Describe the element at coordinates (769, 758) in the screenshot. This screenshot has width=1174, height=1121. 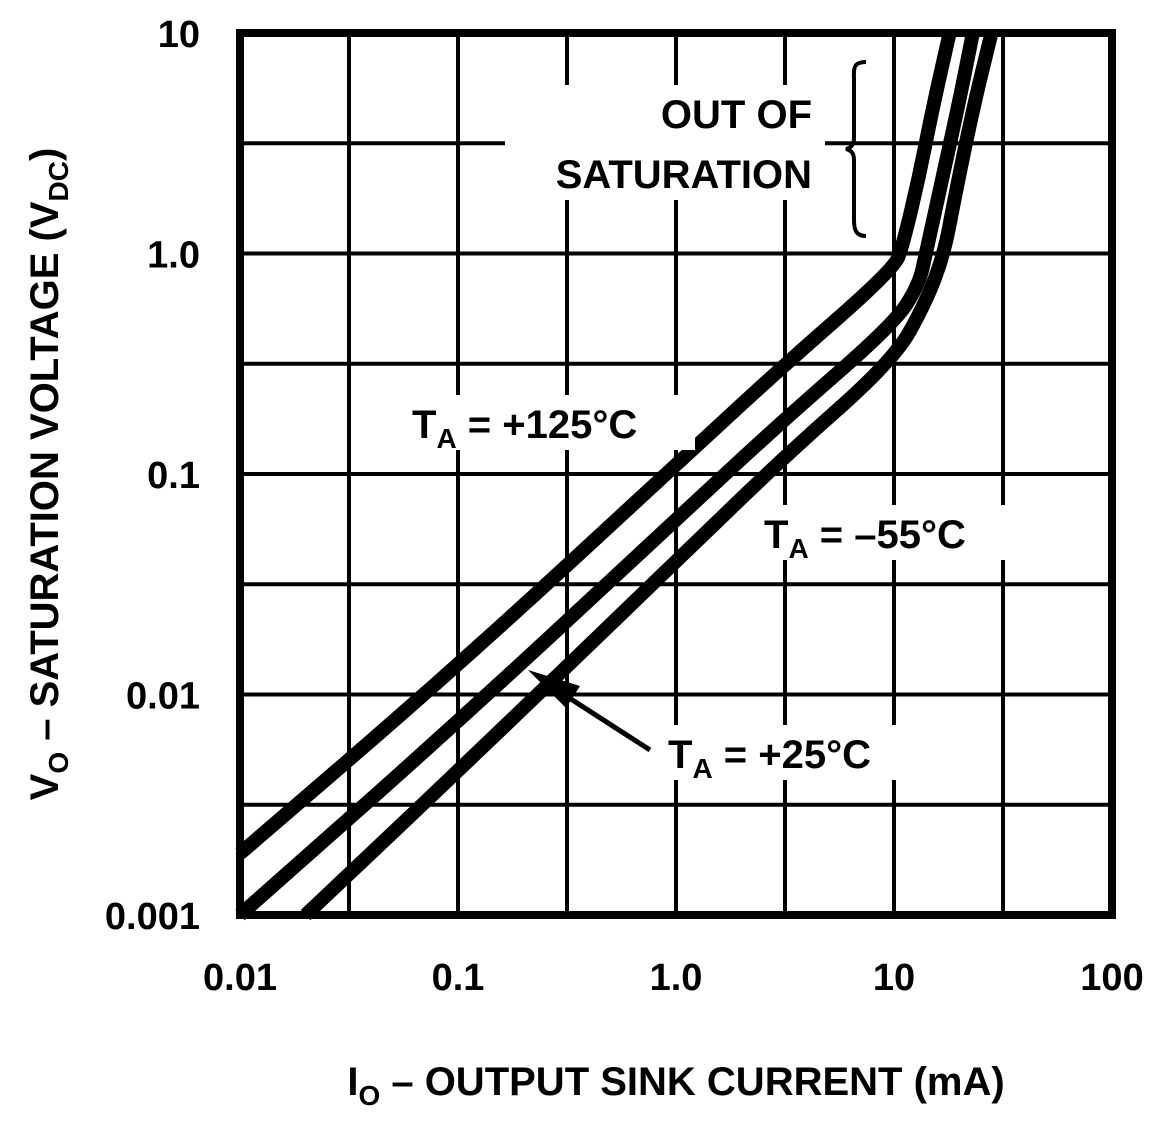
I see `label-ta-25: TA = +25°C` at that location.